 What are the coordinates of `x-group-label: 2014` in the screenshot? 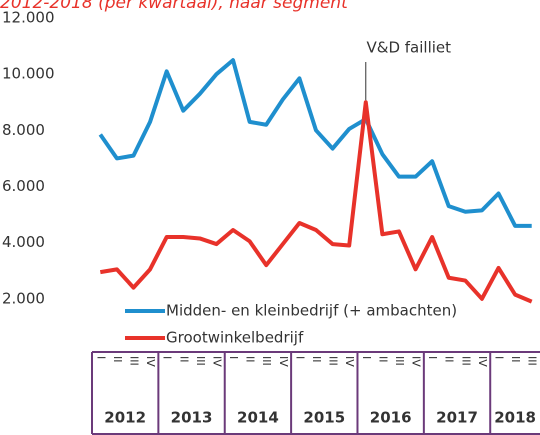 It's located at (258, 418).